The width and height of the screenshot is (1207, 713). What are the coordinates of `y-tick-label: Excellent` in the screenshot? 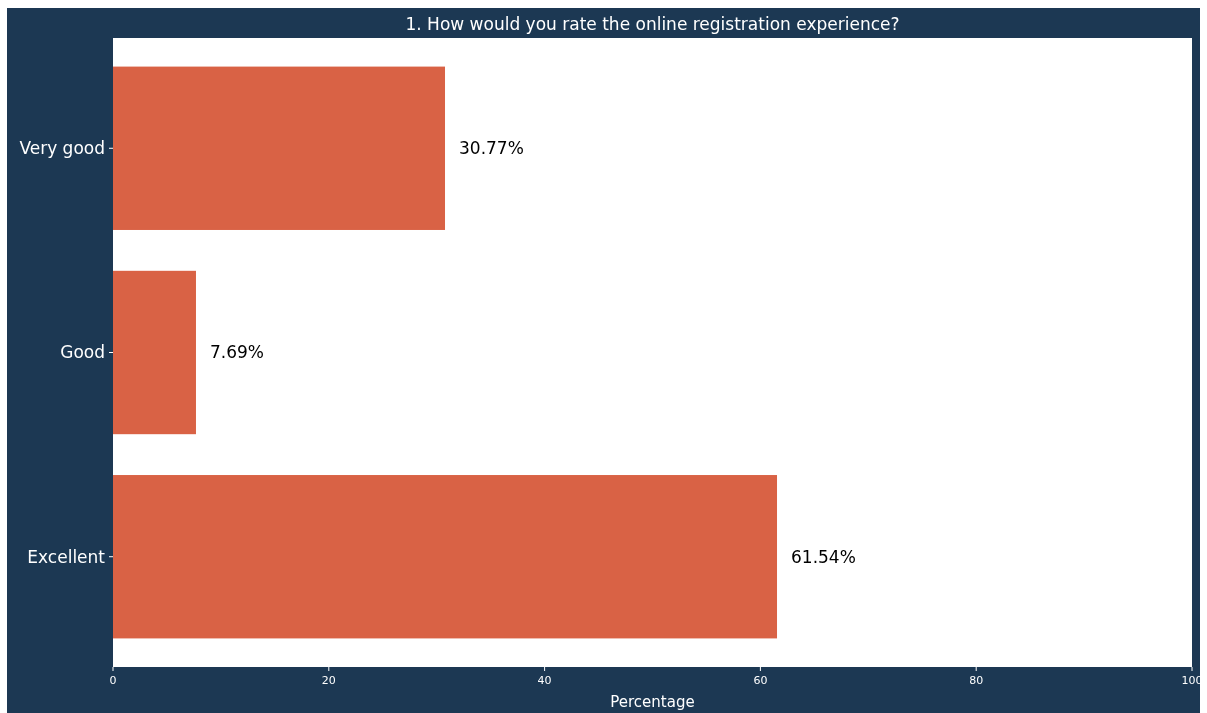 It's located at (66, 556).